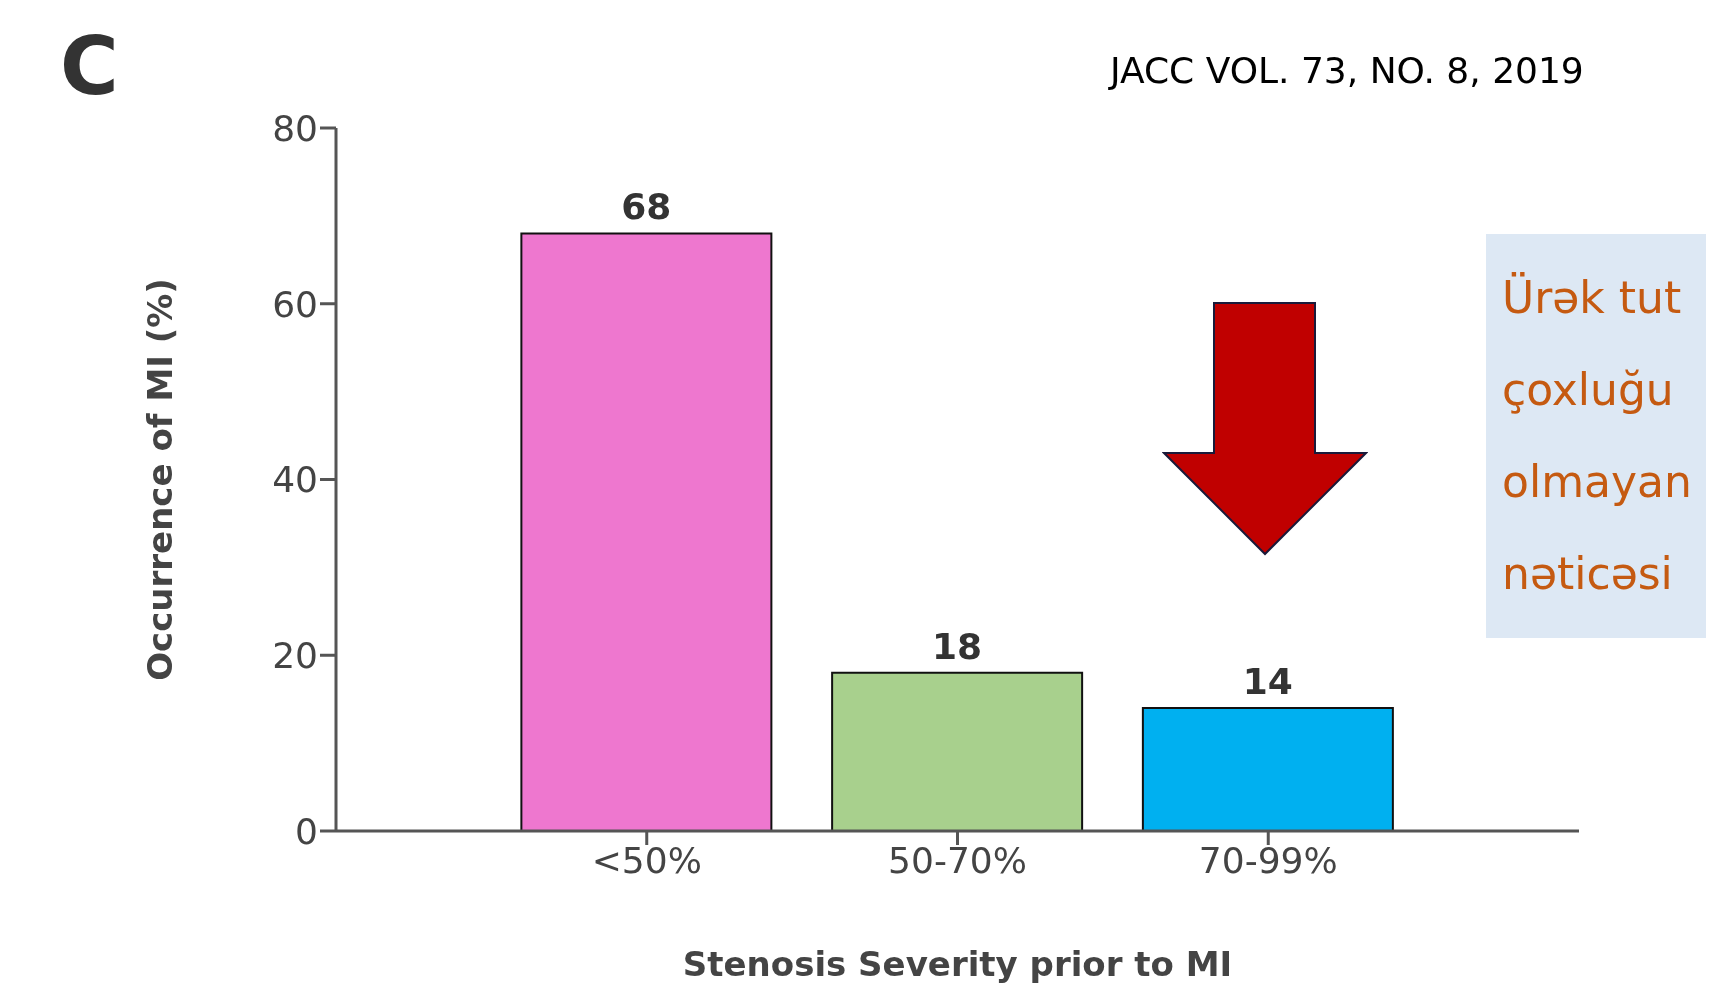 The image size is (1711, 986). Describe the element at coordinates (295, 656) in the screenshot. I see `y-tick-label: 20` at that location.